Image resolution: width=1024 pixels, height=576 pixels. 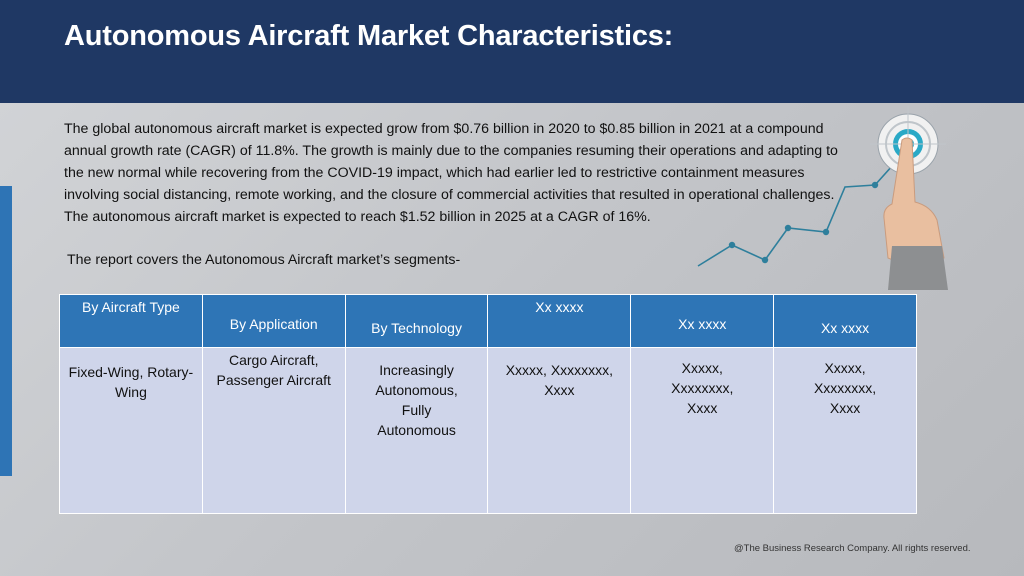 What do you see at coordinates (273, 321) in the screenshot?
I see `table-header-cell: By Application` at bounding box center [273, 321].